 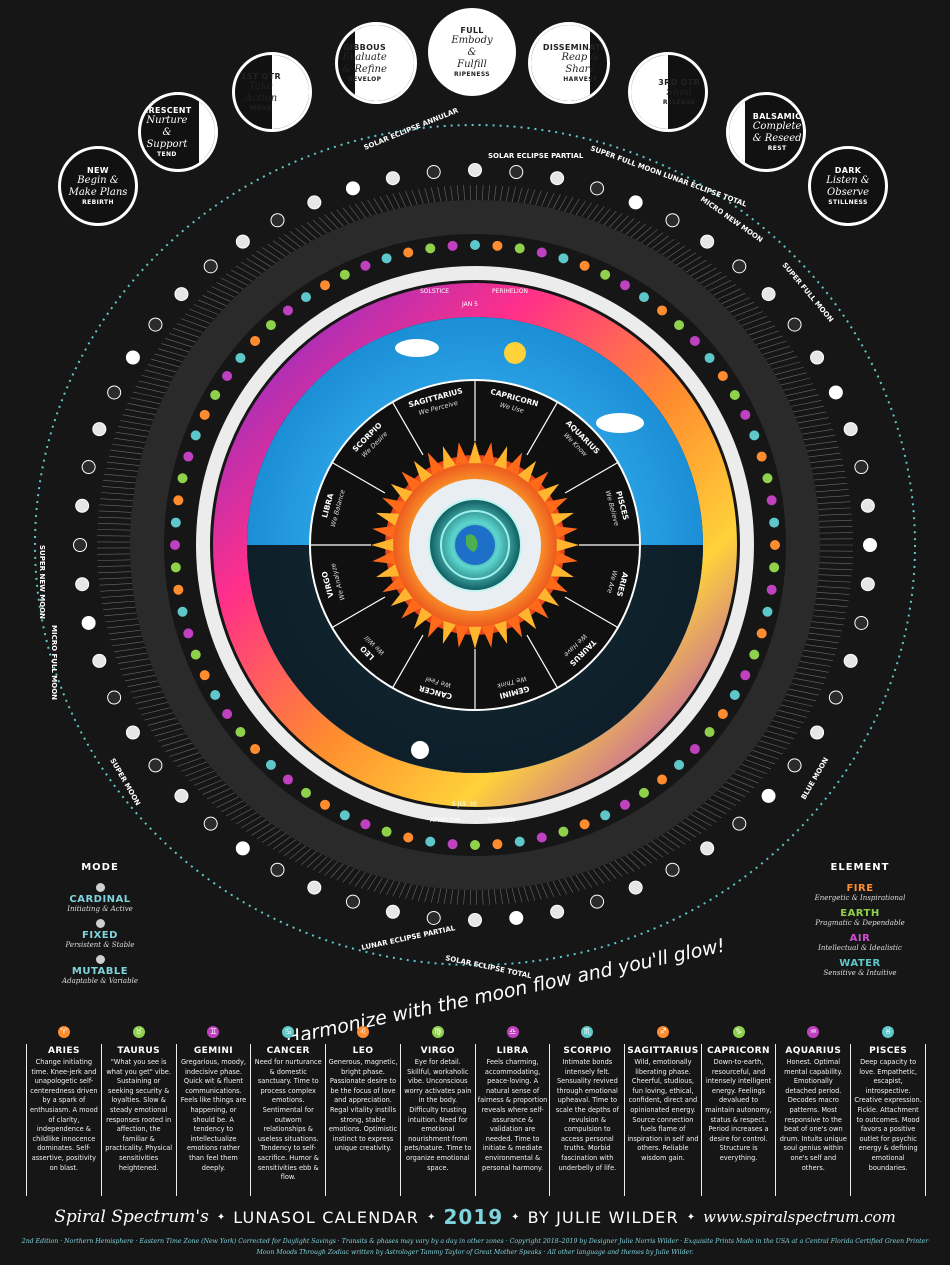 What do you see at coordinates (542, 428) in the screenshot?
I see `zodiac-spoke` at bounding box center [542, 428].